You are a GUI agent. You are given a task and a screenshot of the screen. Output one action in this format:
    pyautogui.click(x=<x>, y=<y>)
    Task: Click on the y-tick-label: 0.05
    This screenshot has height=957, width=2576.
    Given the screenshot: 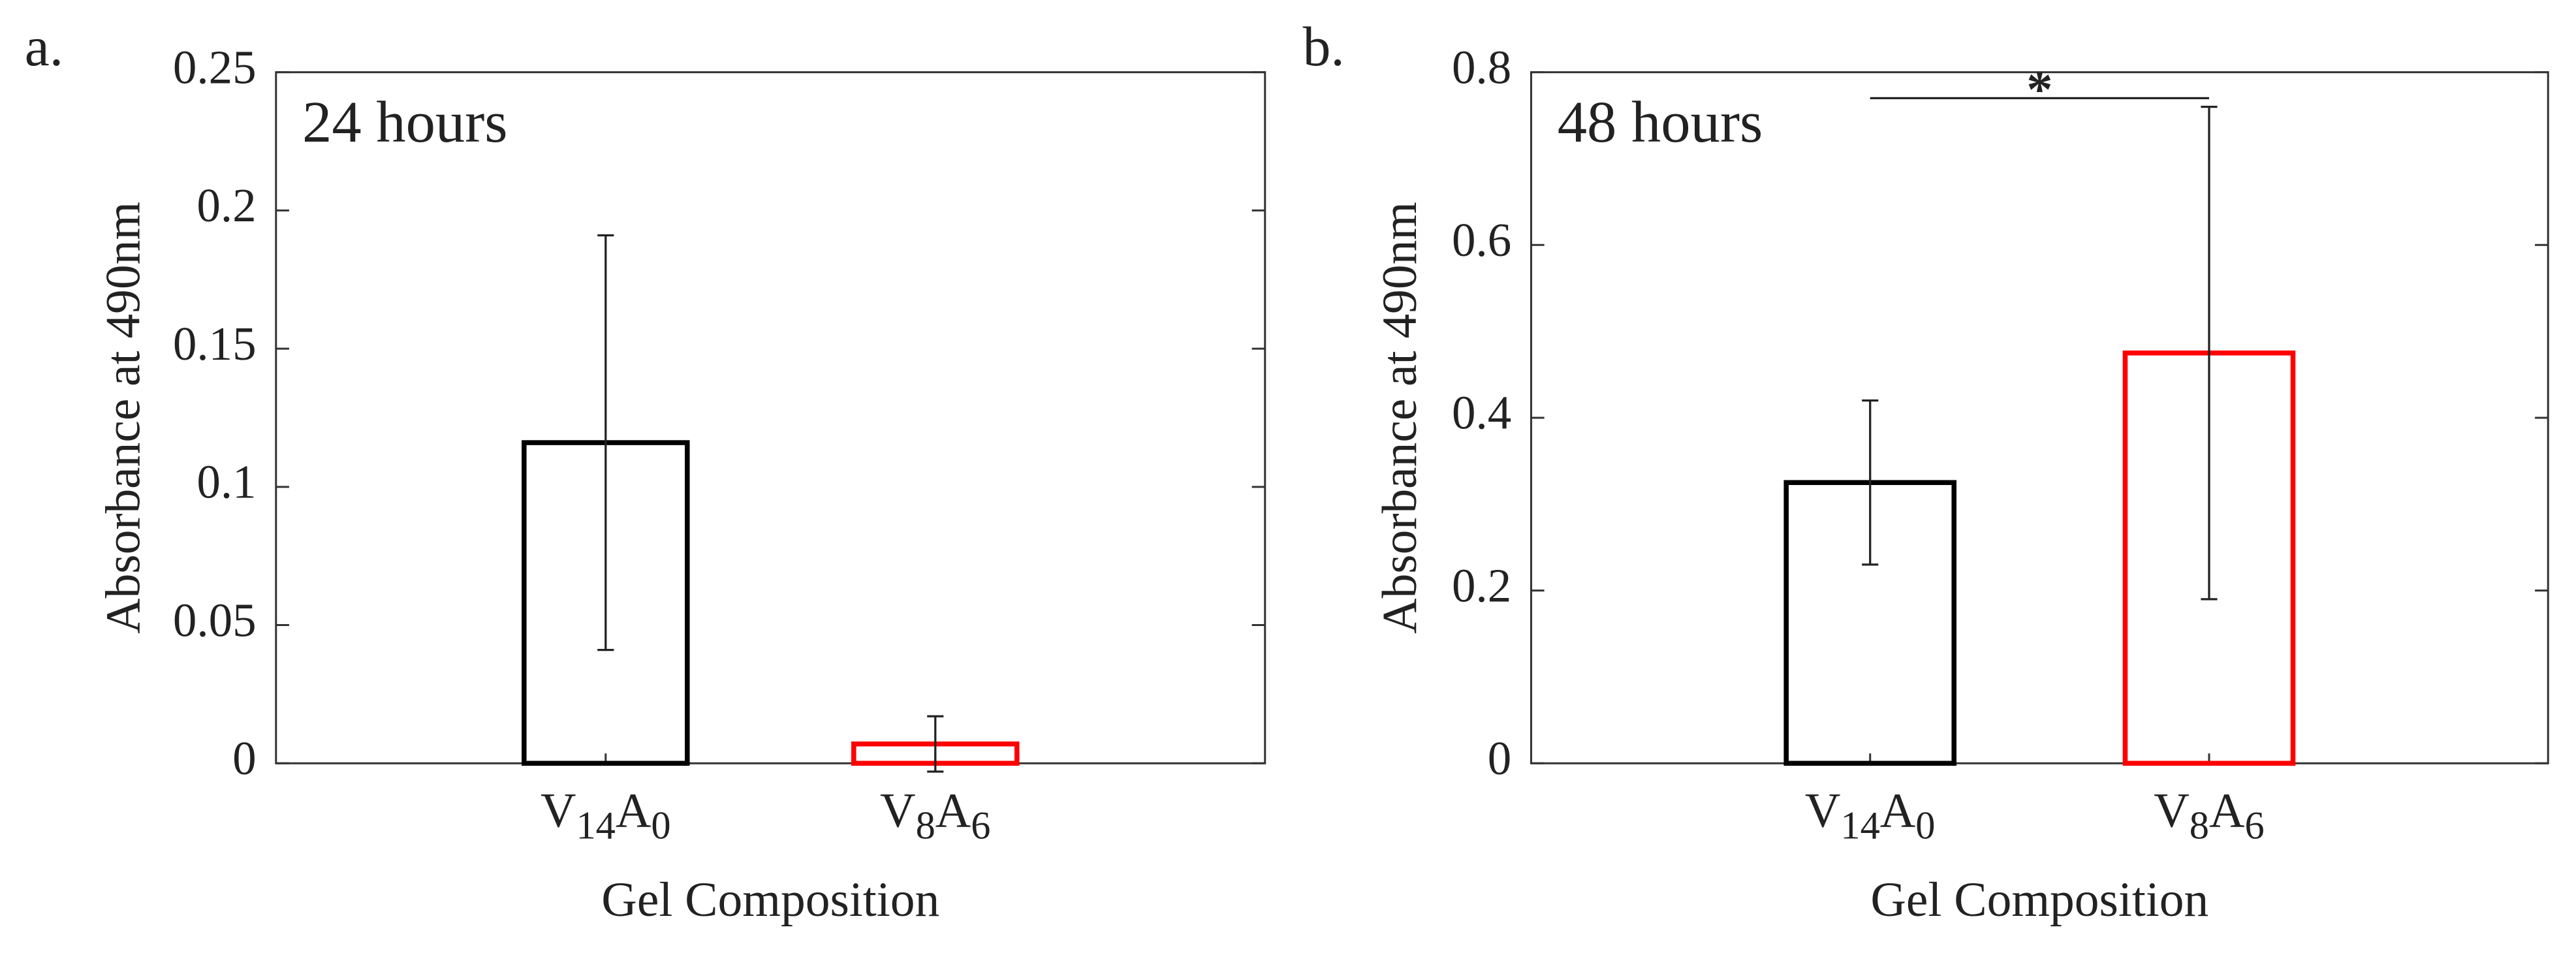 What is the action you would take?
    pyautogui.click(x=215, y=619)
    